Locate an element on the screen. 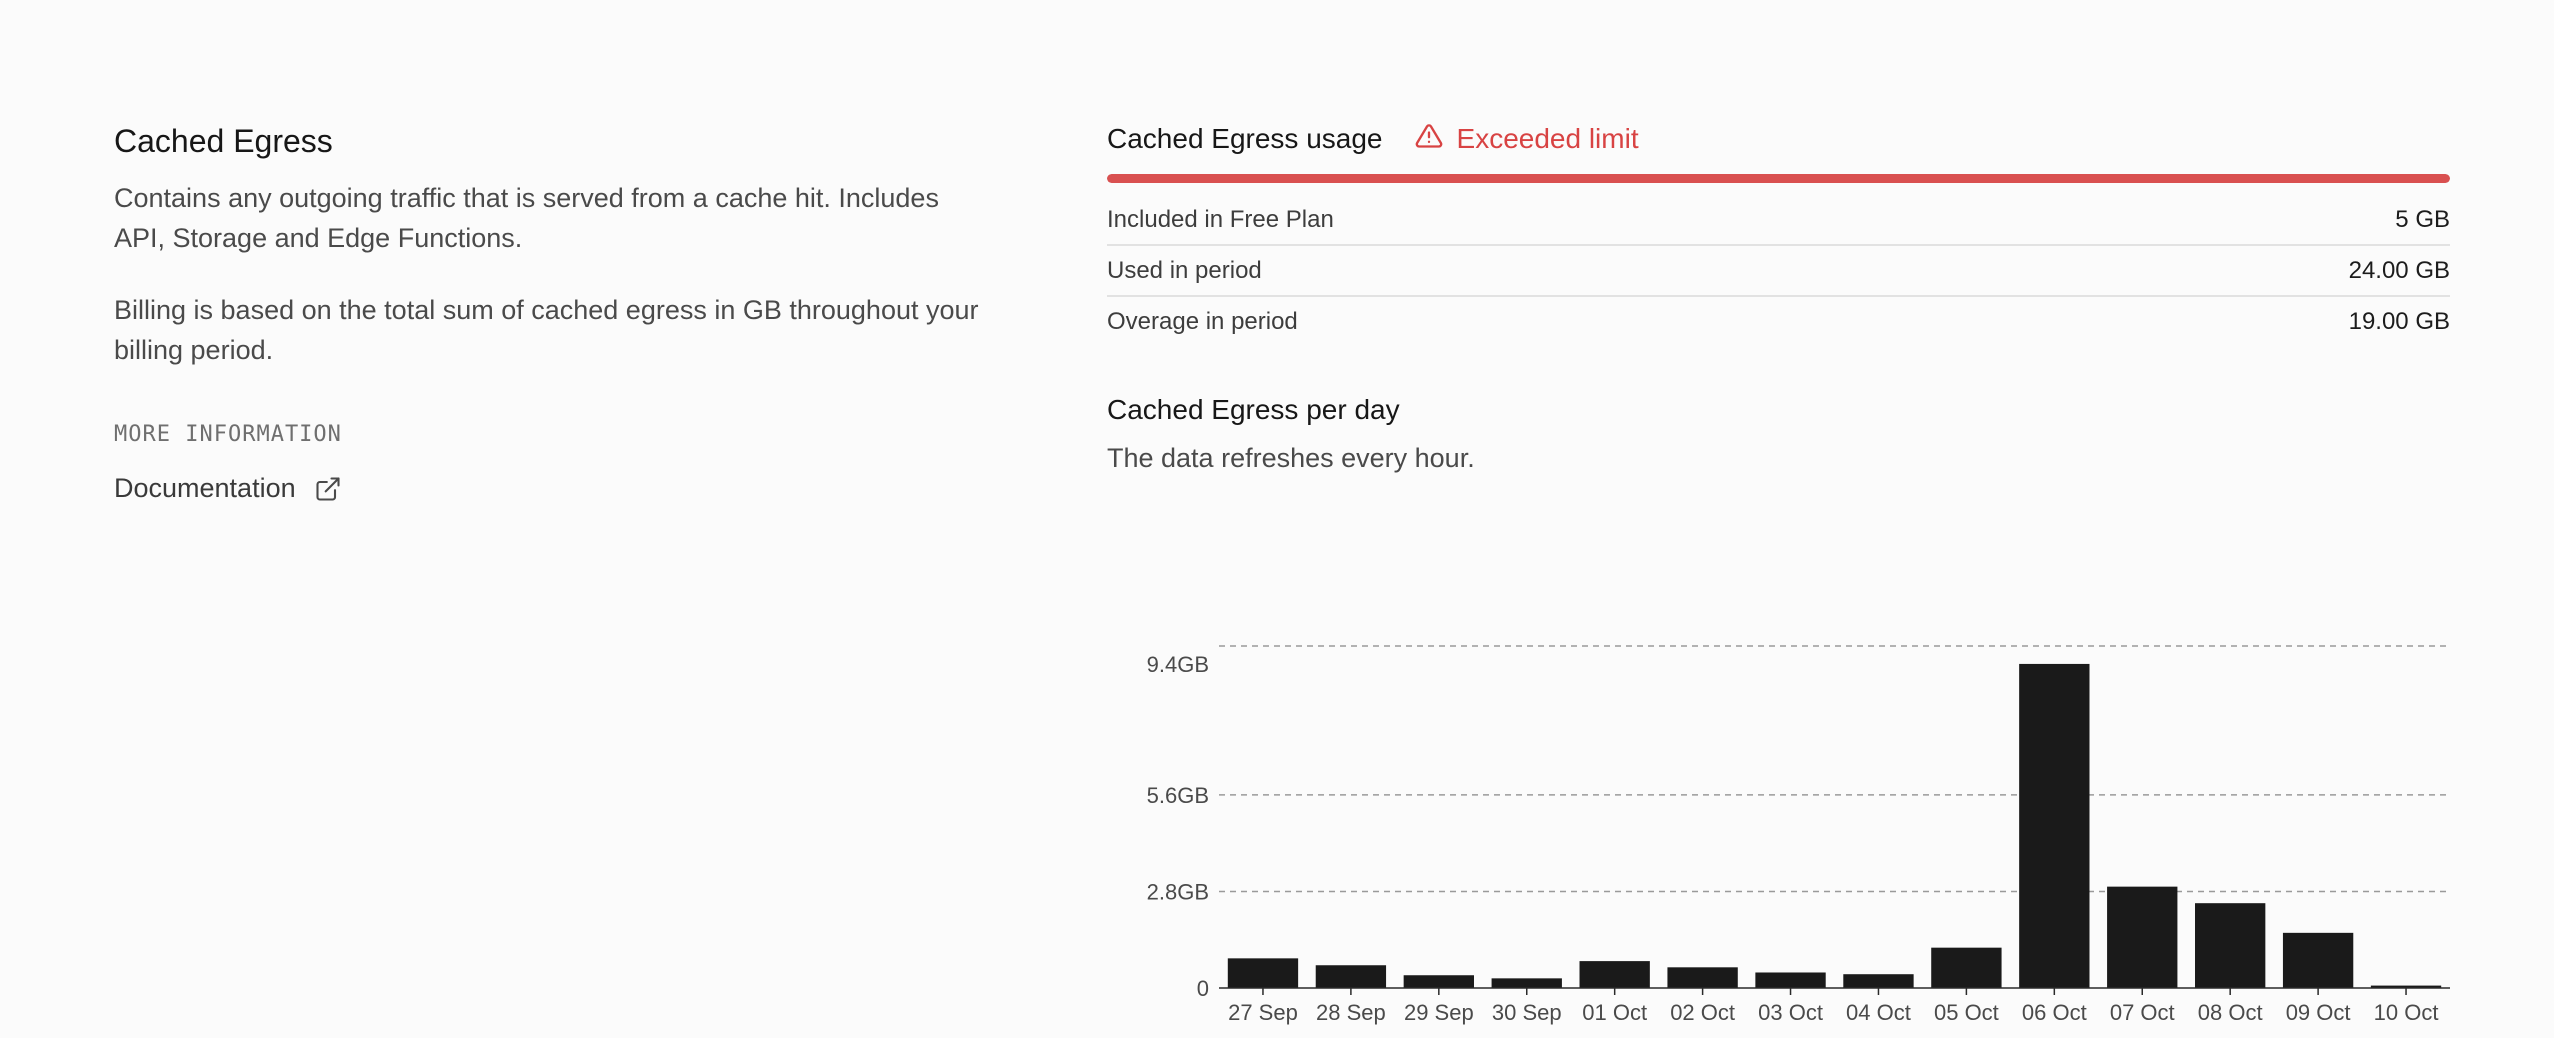  x-tick-label: 10 Oct is located at coordinates (2406, 1012).